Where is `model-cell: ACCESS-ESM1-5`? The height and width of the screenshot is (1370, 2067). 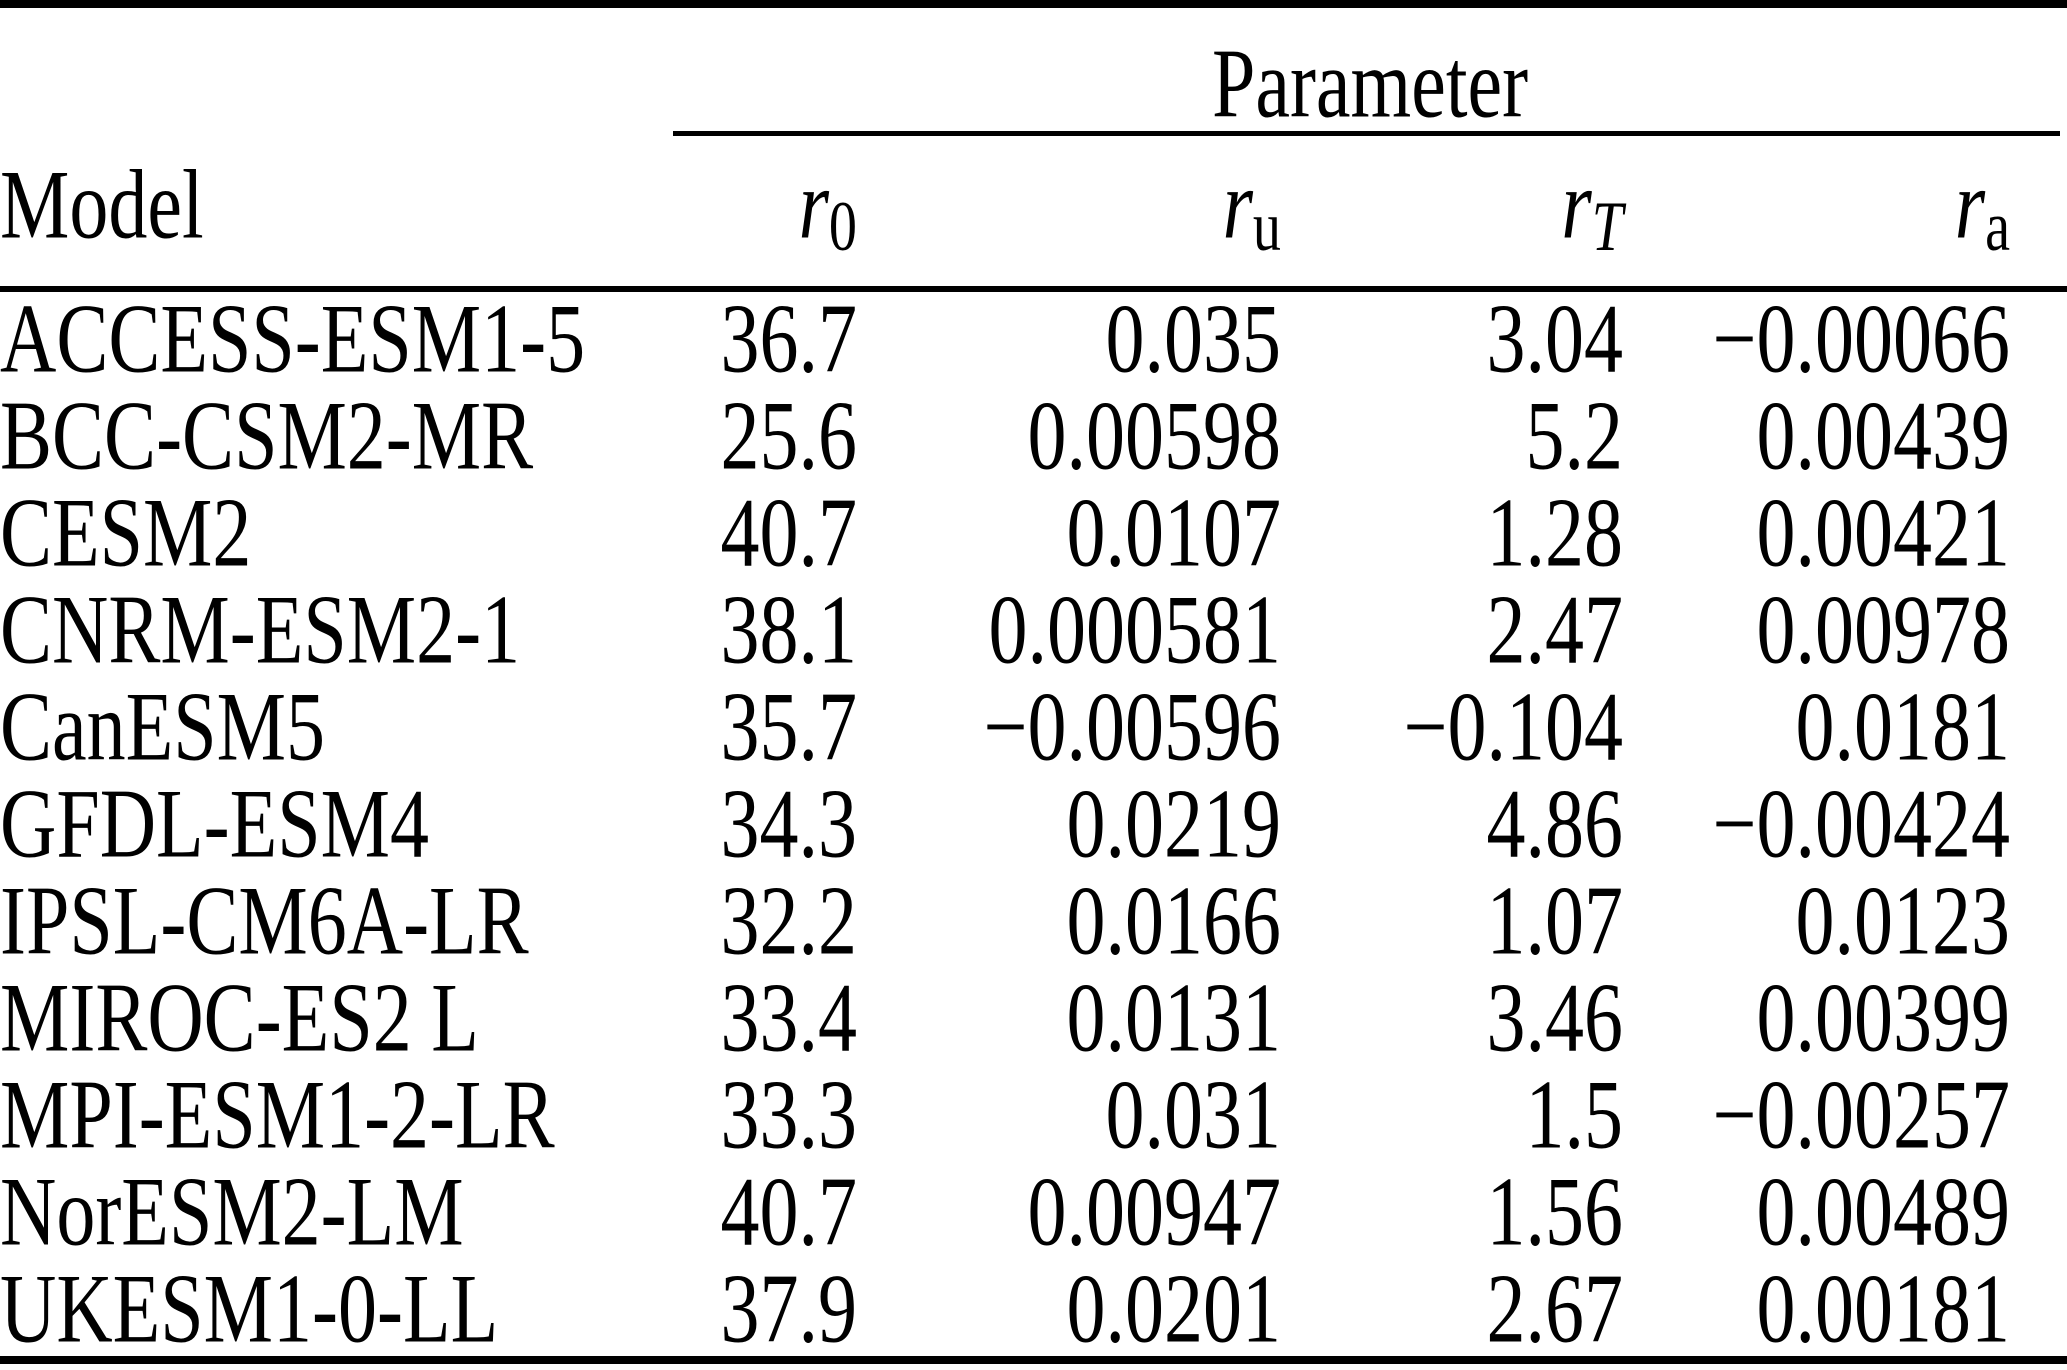 model-cell: ACCESS-ESM1-5 is located at coordinates (293, 337).